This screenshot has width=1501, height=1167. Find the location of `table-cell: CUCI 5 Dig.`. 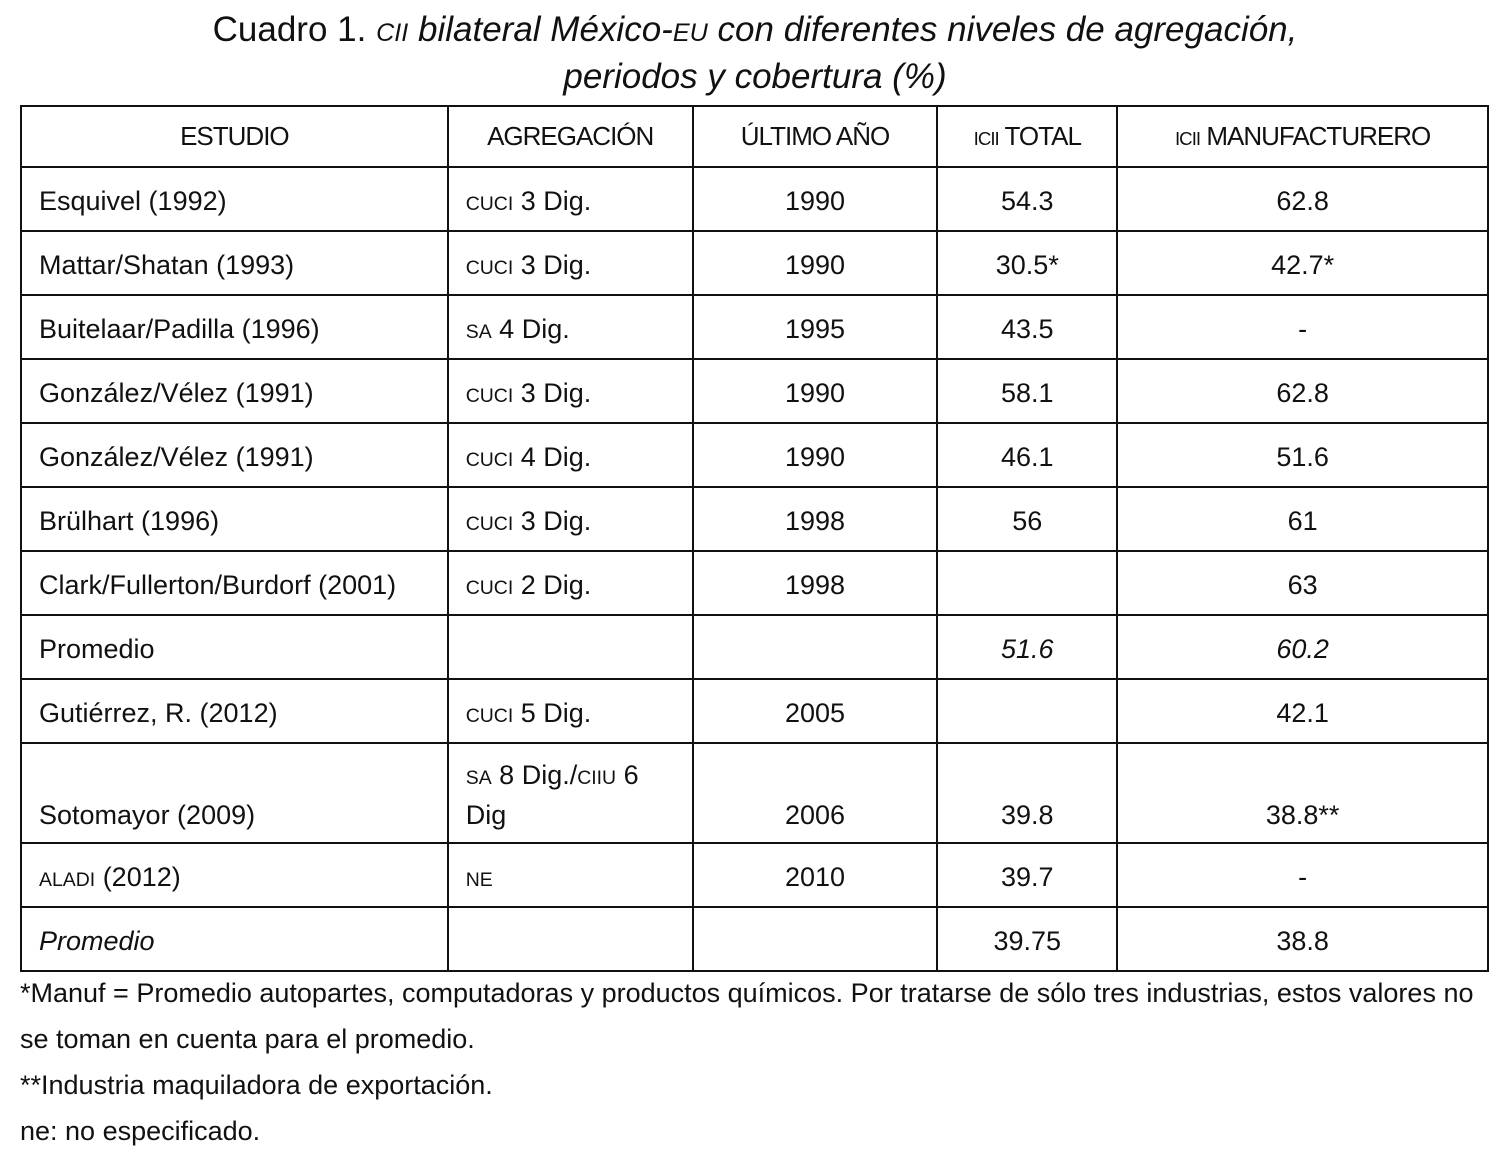

table-cell: CUCI 5 Dig. is located at coordinates (570, 711).